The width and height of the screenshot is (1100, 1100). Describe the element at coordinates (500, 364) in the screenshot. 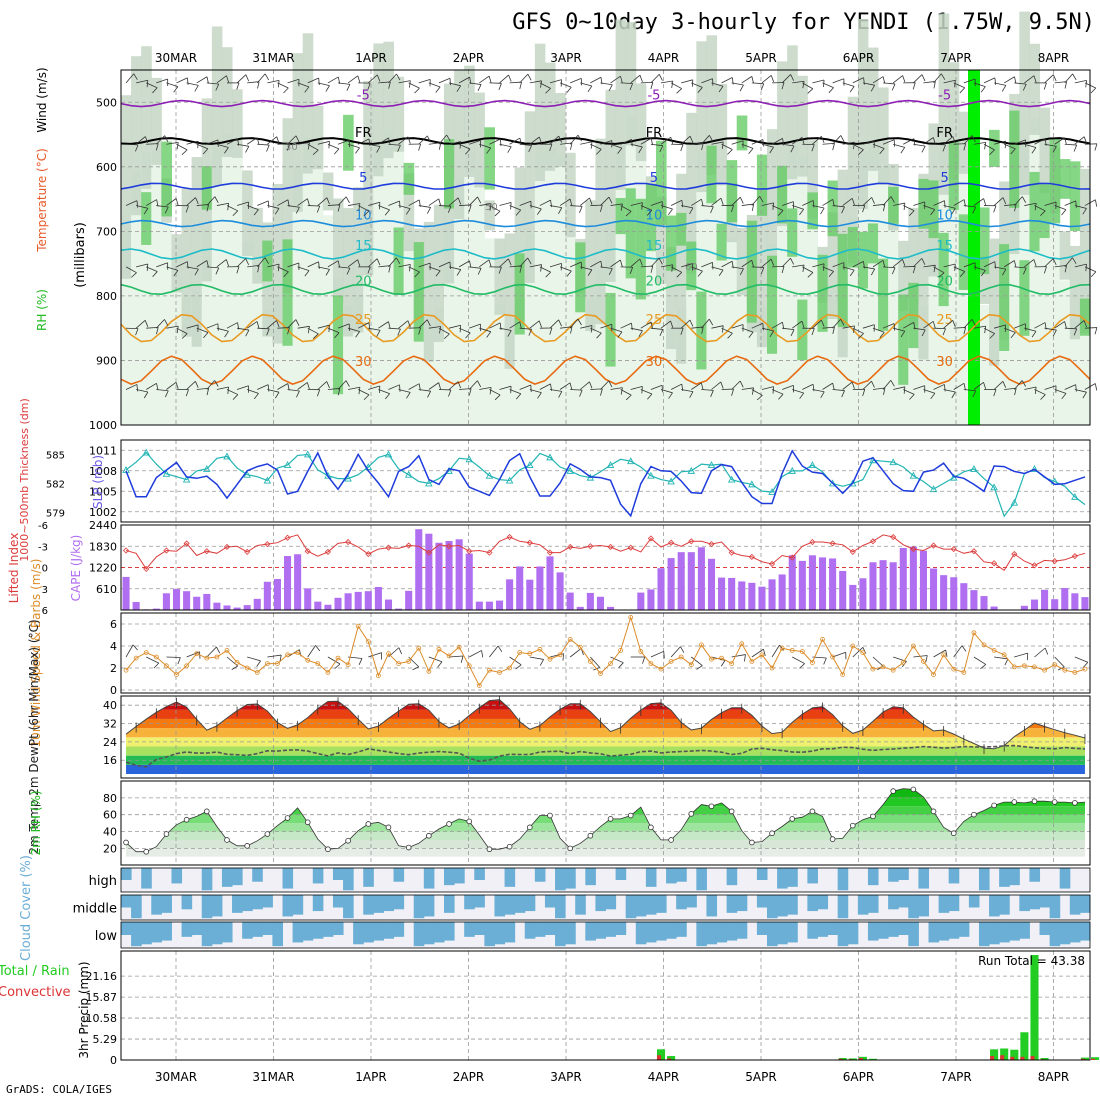

I see `rh-band-light` at that location.